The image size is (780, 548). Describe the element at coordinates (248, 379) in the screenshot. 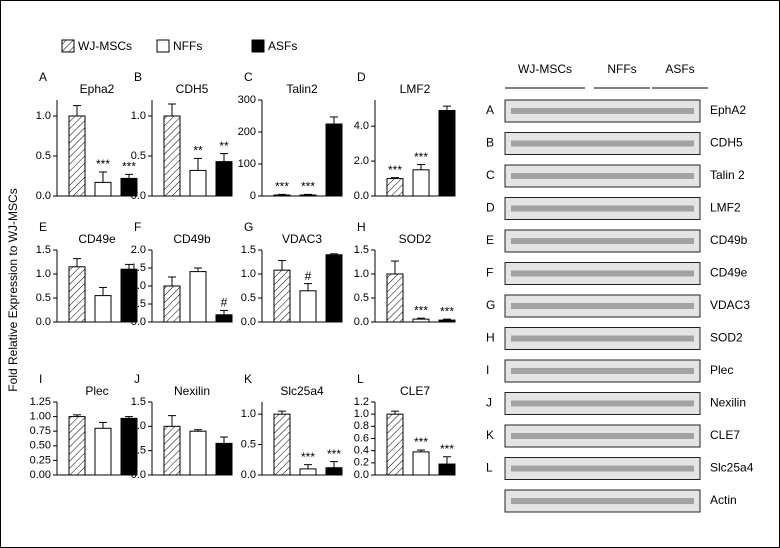

I see `panel-letter: K` at that location.